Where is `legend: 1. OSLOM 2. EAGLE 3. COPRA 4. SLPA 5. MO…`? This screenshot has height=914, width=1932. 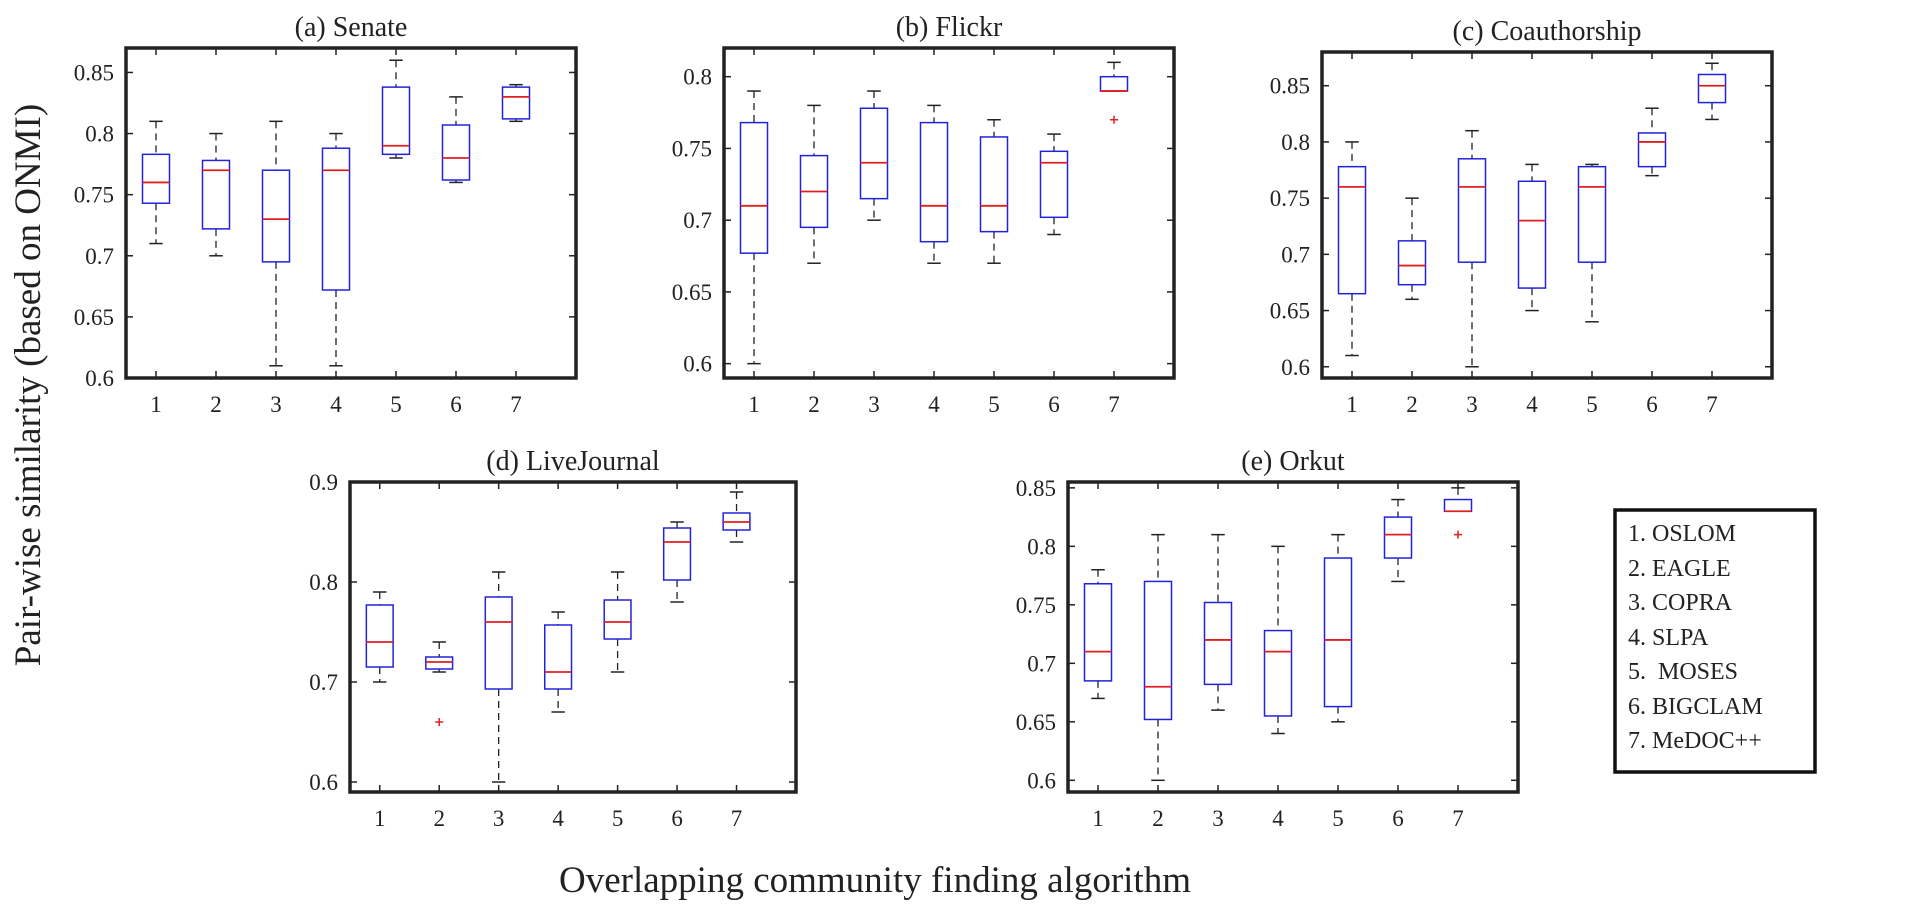 legend: 1. OSLOM 2. EAGLE 3. COPRA 4. SLPA 5. MO… is located at coordinates (1715, 641).